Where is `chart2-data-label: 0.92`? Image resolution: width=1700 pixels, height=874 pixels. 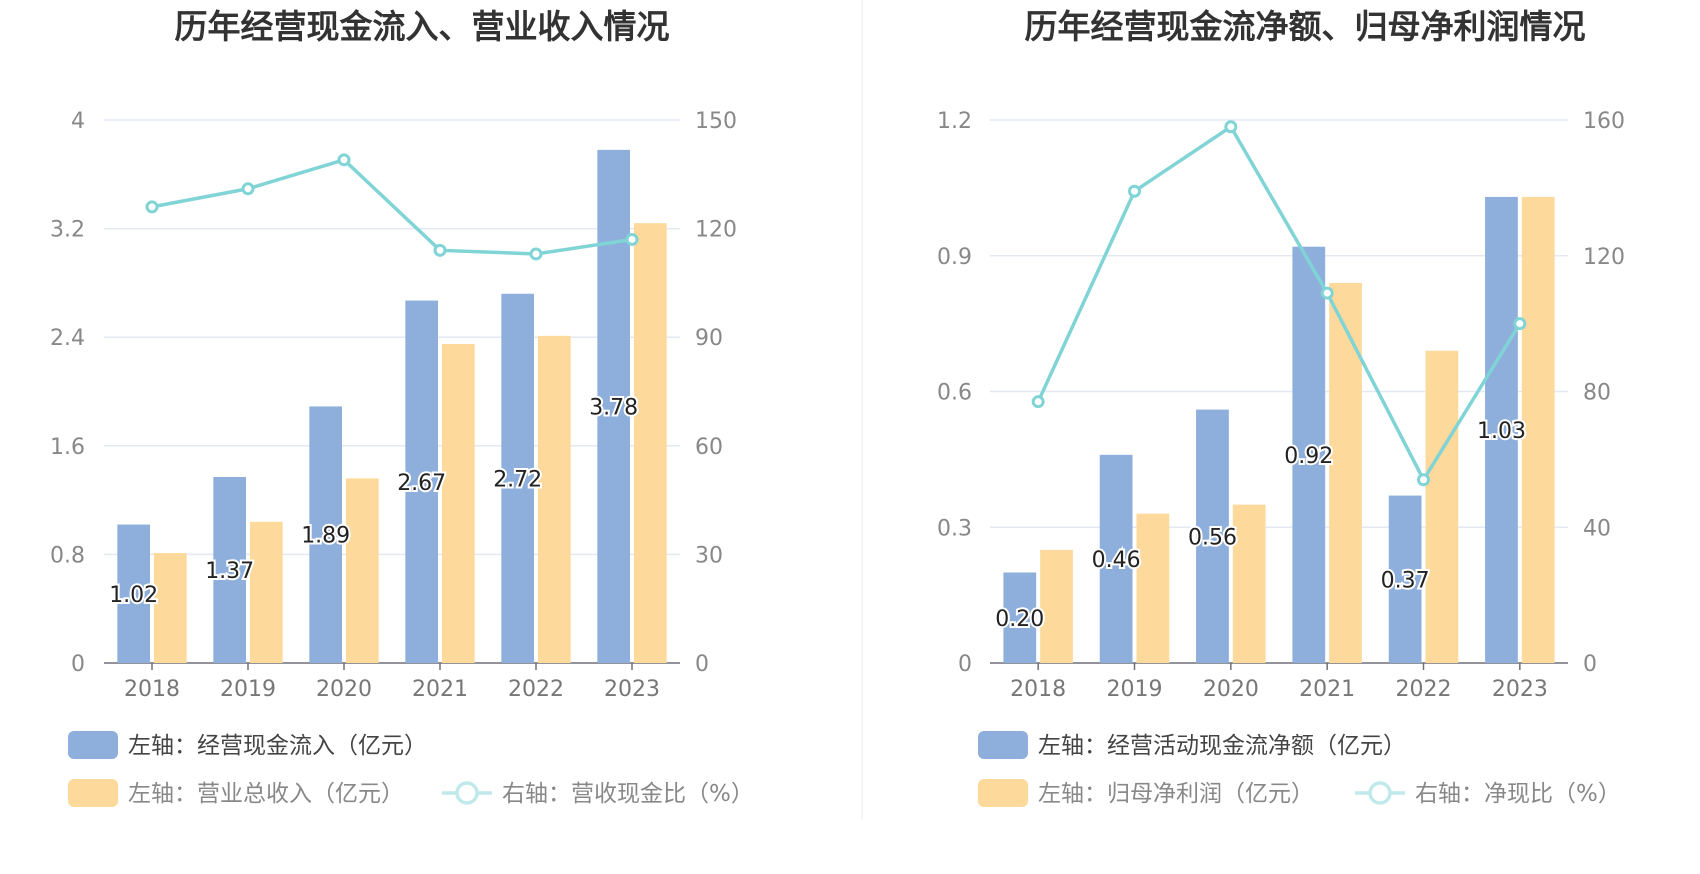 chart2-data-label: 0.92 is located at coordinates (1308, 456).